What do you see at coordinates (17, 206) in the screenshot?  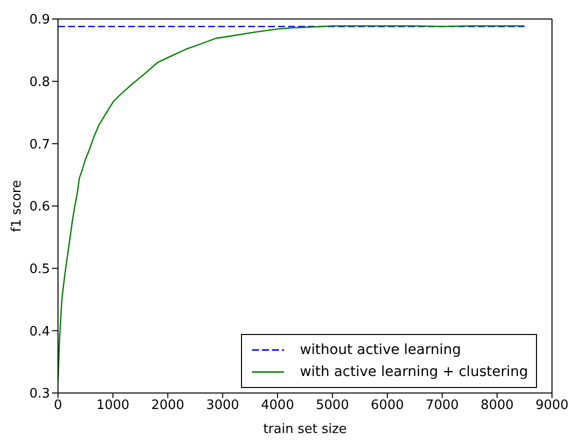 I see `y-axis-title: f1 score` at bounding box center [17, 206].